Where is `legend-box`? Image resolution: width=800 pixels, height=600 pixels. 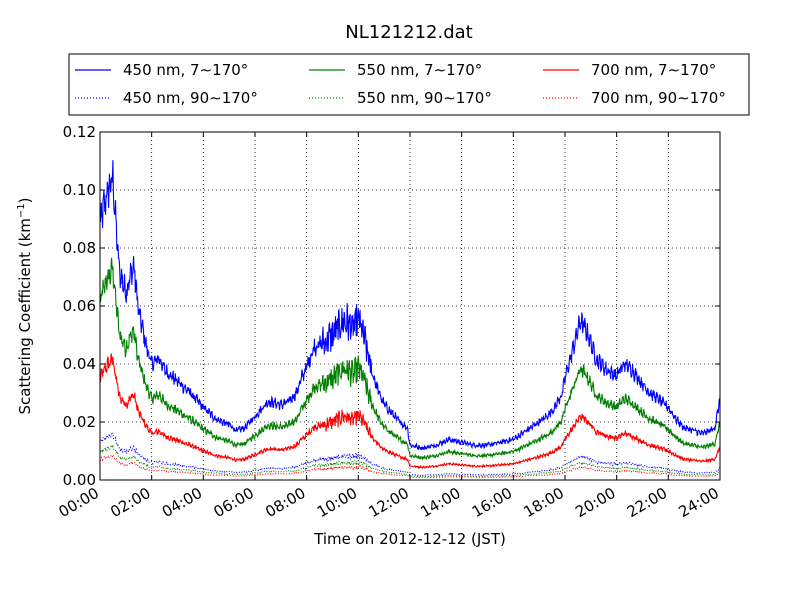 legend-box is located at coordinates (409, 84).